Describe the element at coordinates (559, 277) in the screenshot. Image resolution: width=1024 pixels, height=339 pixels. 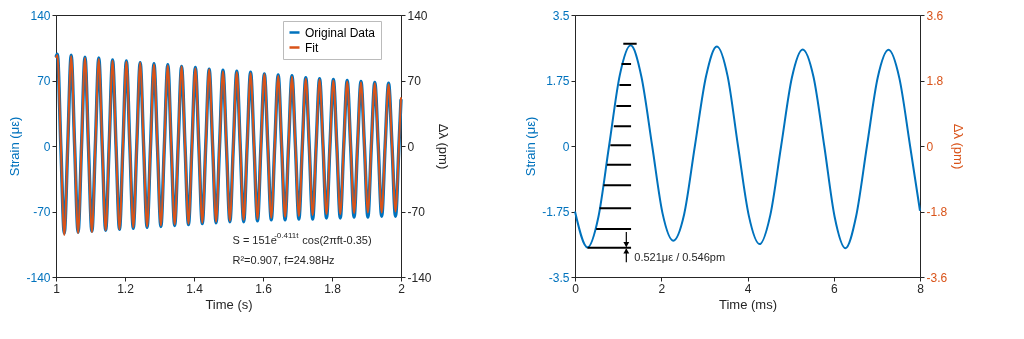
I see `y-tick-label: -3.5` at that location.